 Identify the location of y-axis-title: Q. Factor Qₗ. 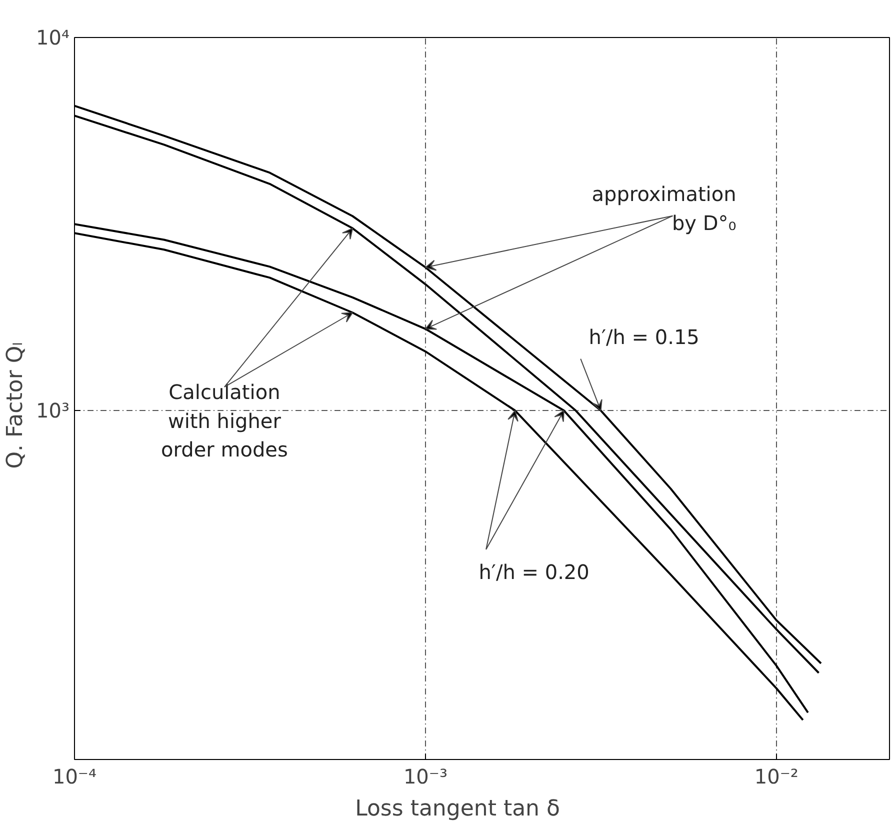
(15, 405).